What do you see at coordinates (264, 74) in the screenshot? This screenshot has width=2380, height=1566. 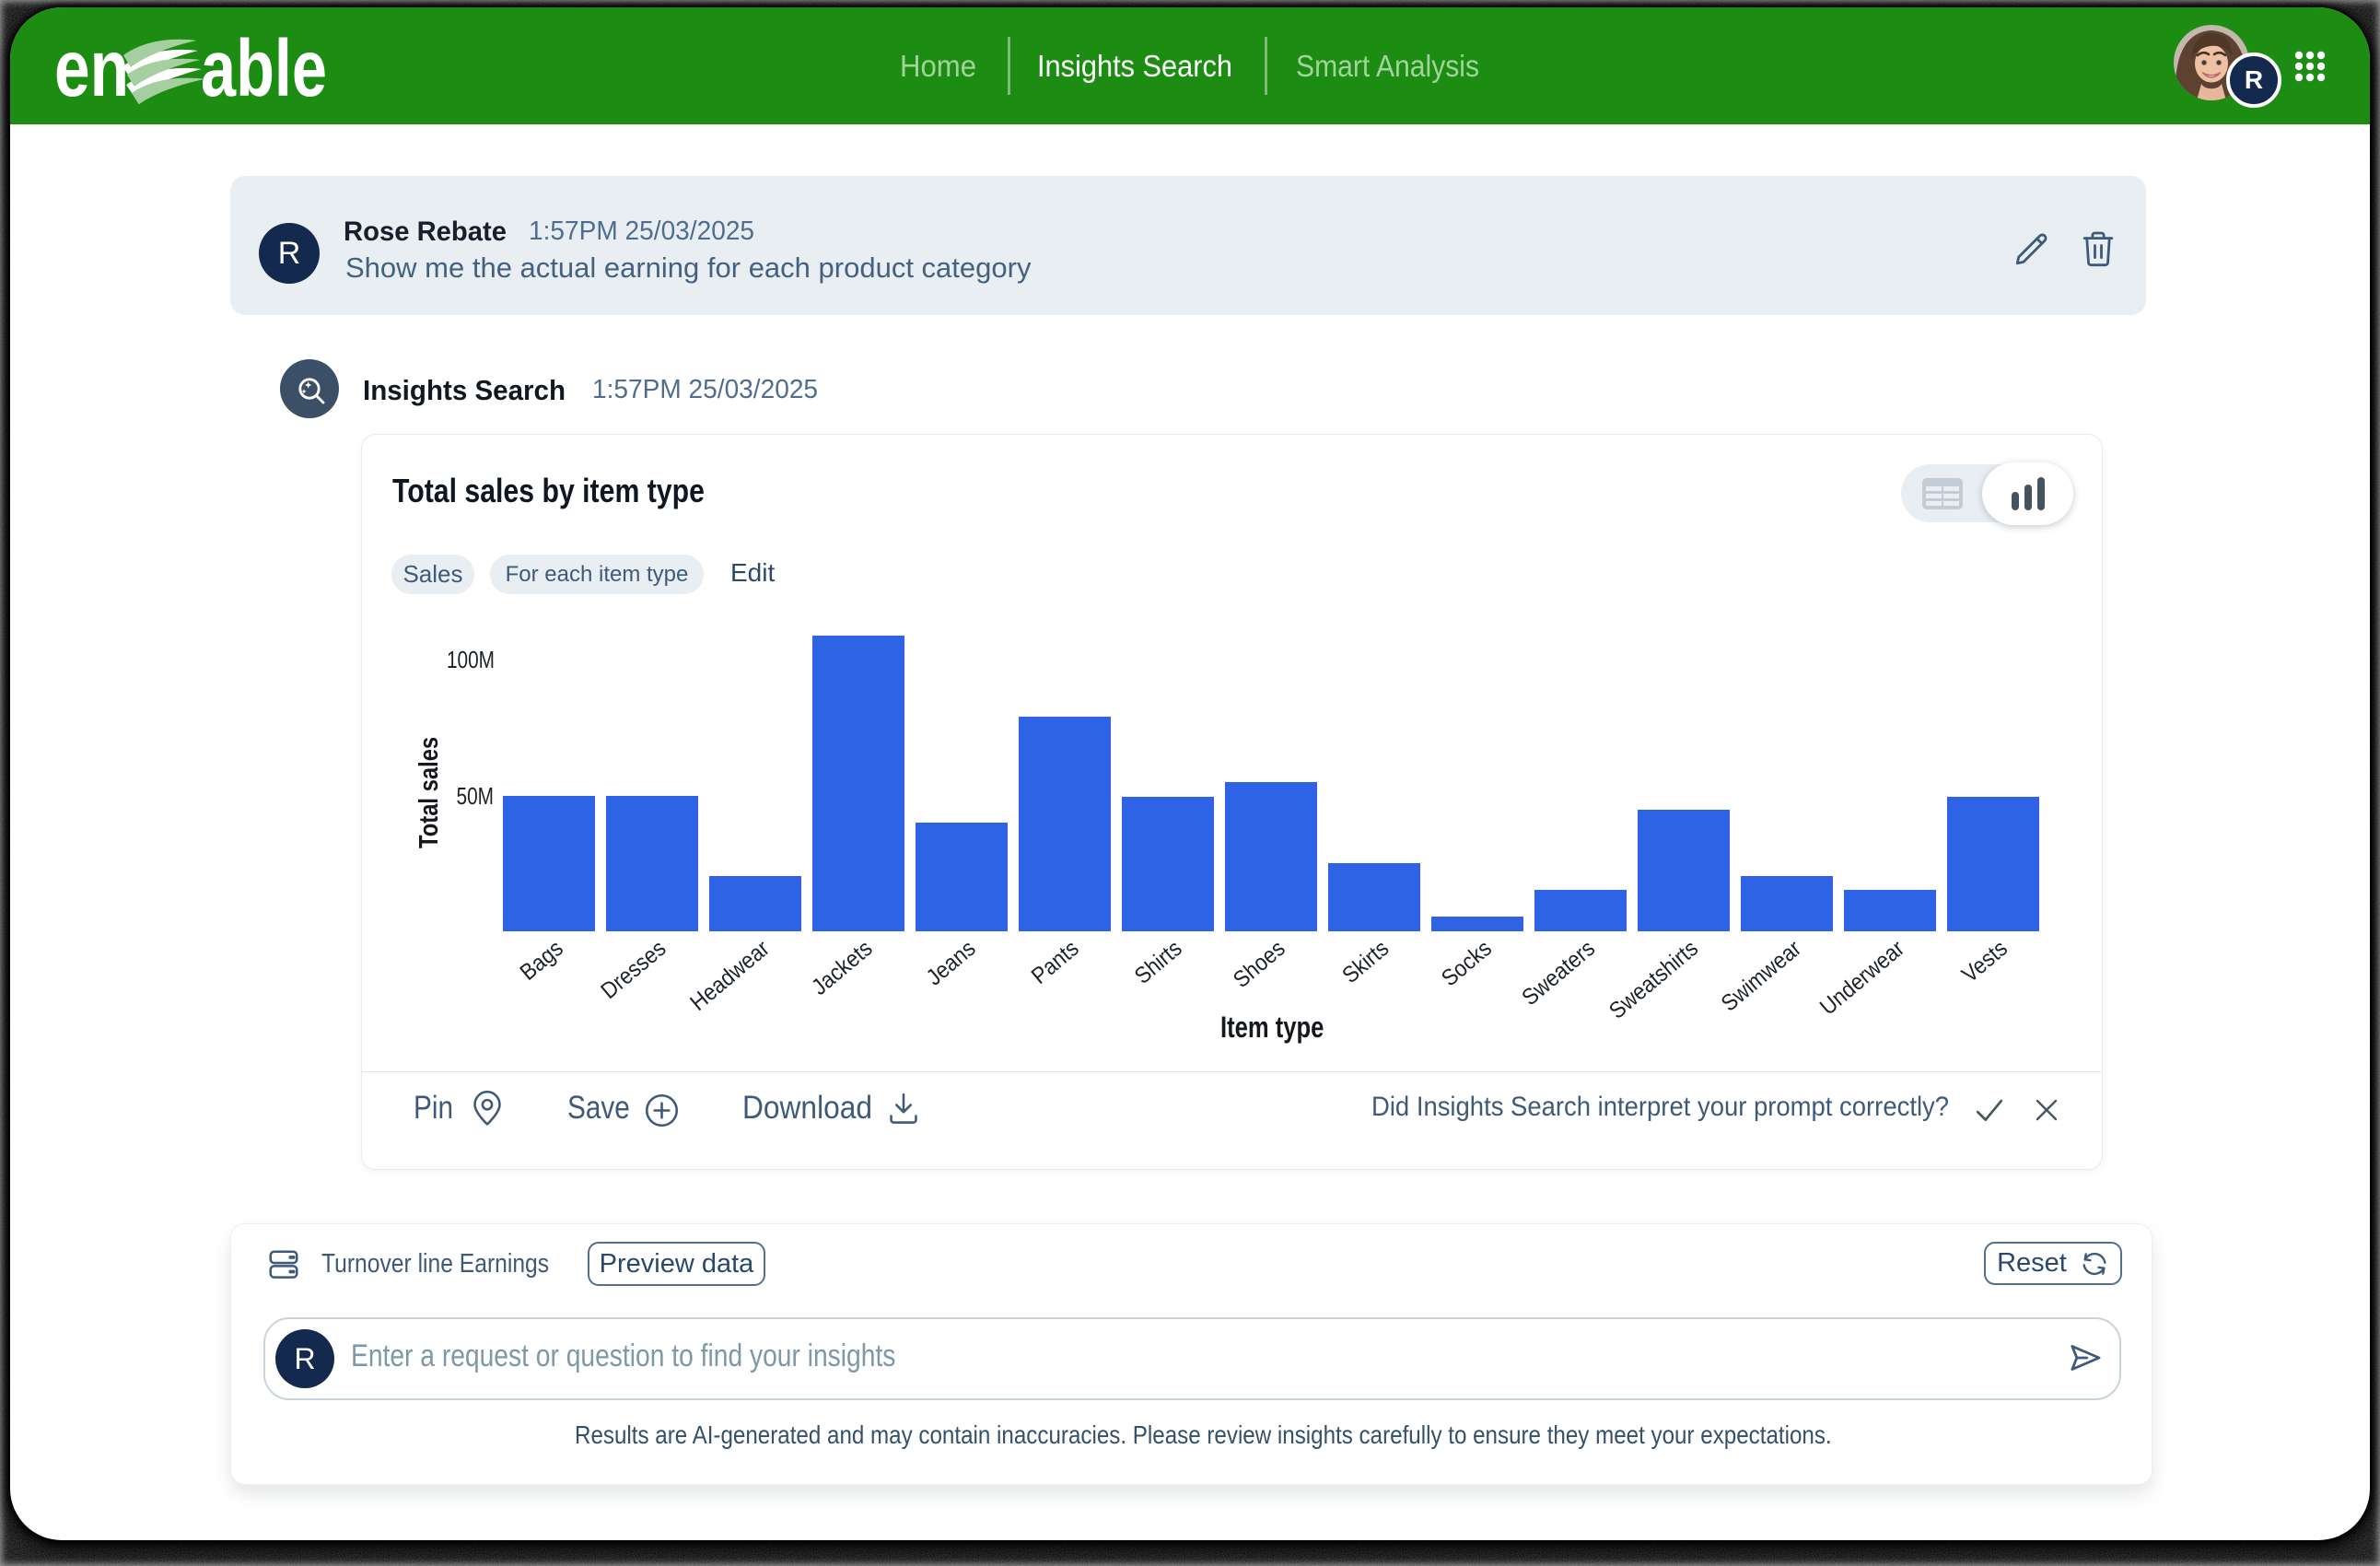 I see `svg-text: able` at bounding box center [264, 74].